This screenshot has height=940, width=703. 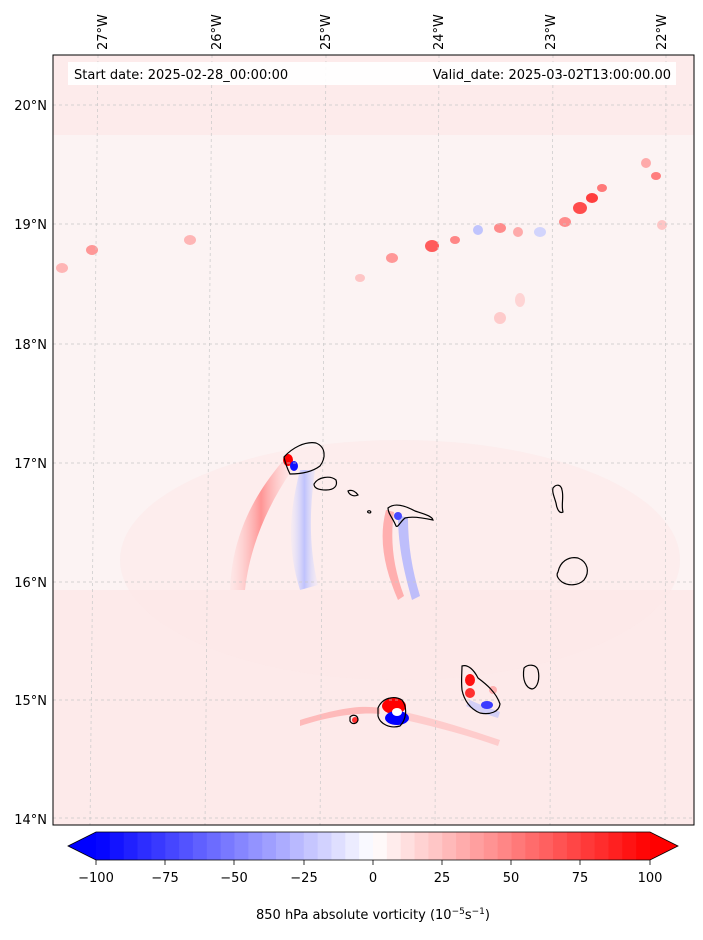 I want to click on lon-label-25w: 25°W, so click(x=326, y=32).